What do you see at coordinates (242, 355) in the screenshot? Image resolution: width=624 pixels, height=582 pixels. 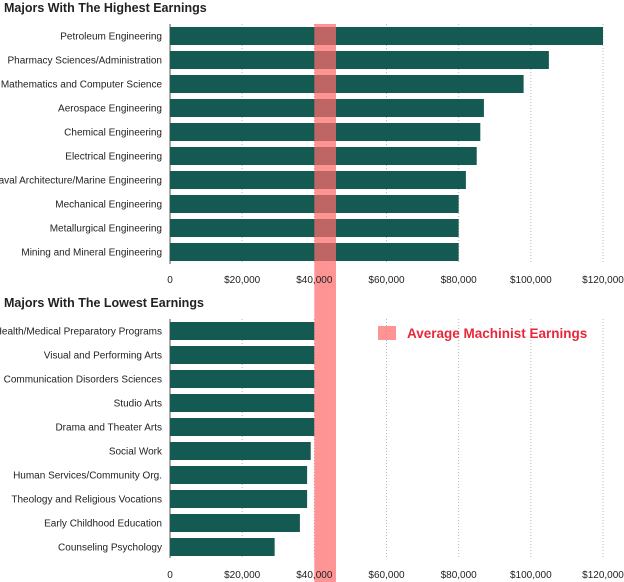 I see `bar-visual-and-performing-arts` at bounding box center [242, 355].